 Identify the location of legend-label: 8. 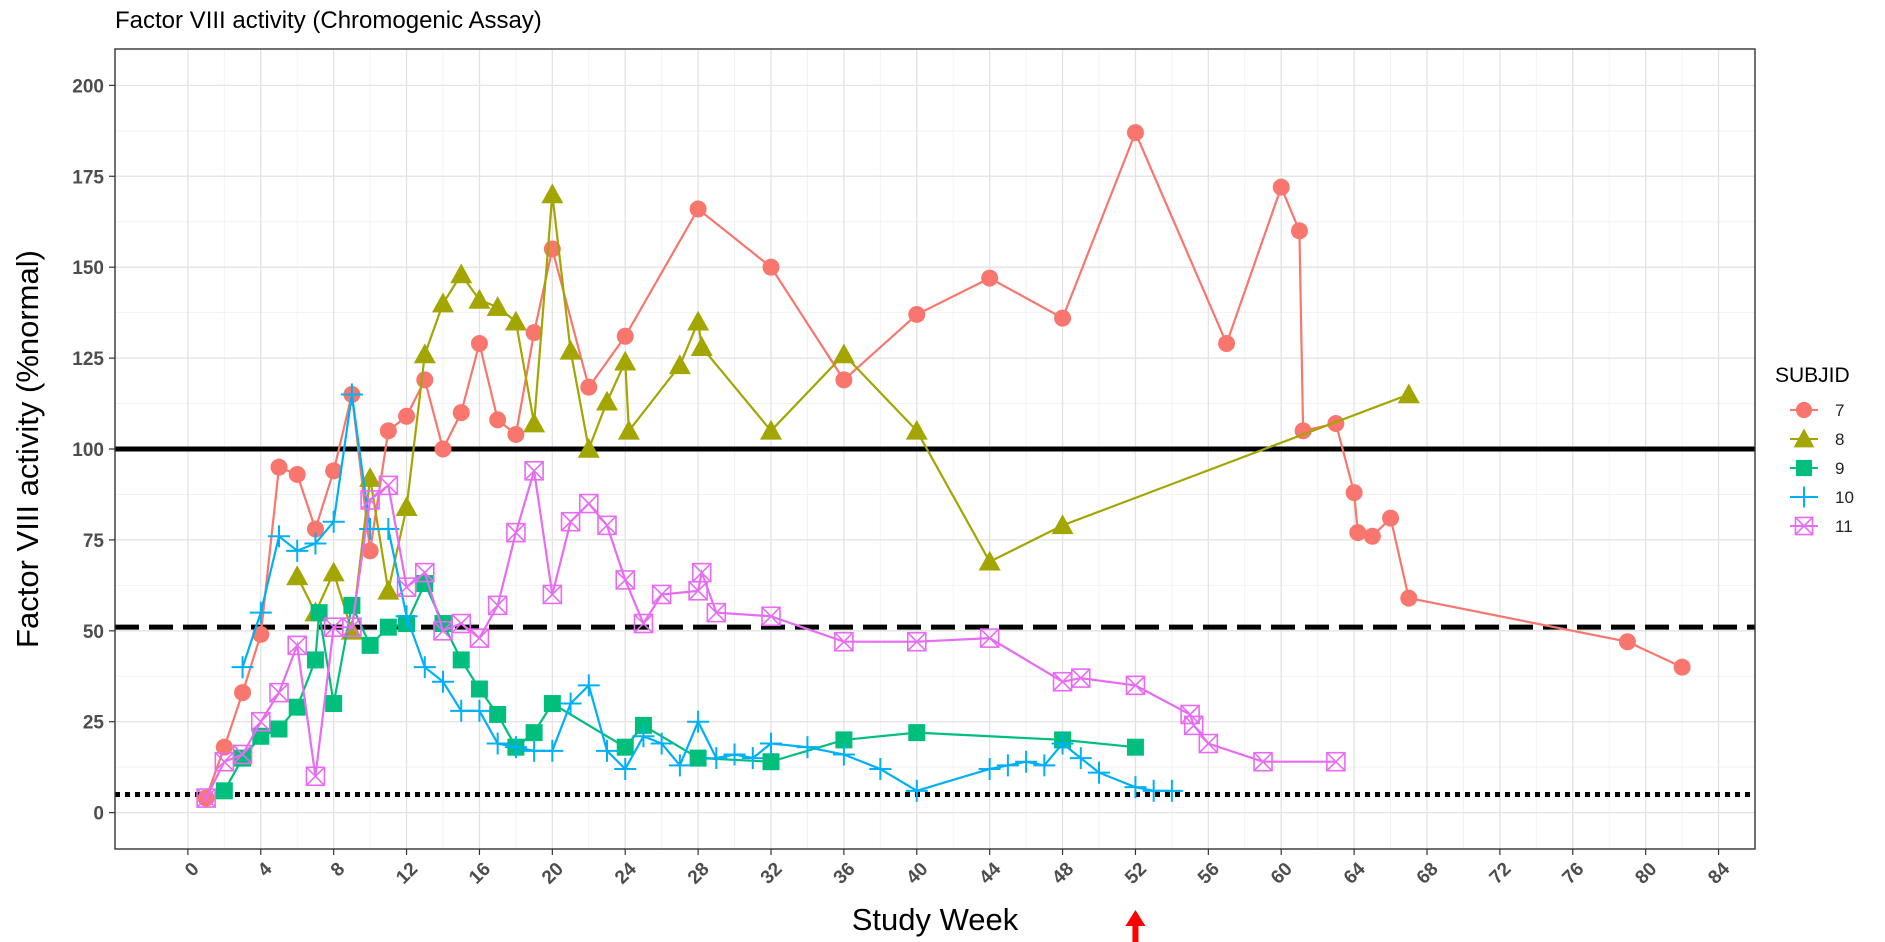
(1839, 439).